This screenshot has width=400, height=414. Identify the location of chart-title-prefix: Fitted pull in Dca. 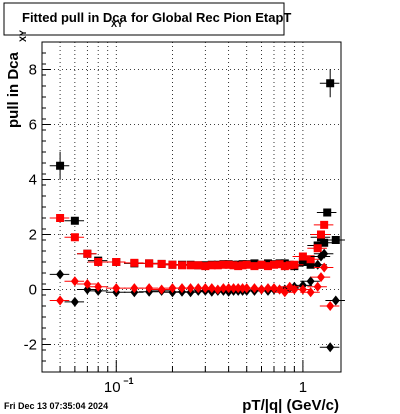
(74, 17).